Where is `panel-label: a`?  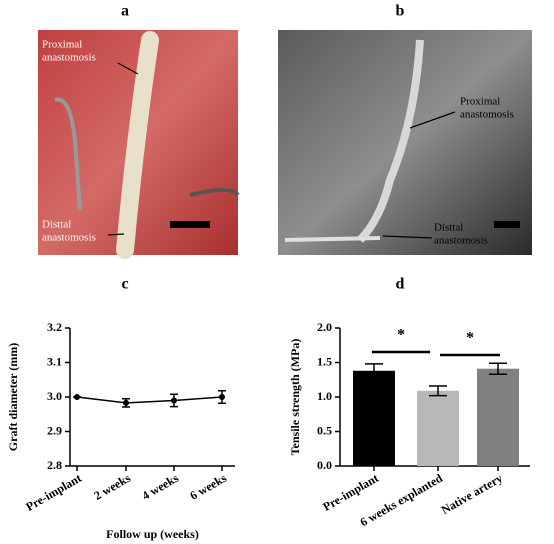 panel-label: a is located at coordinates (125, 11).